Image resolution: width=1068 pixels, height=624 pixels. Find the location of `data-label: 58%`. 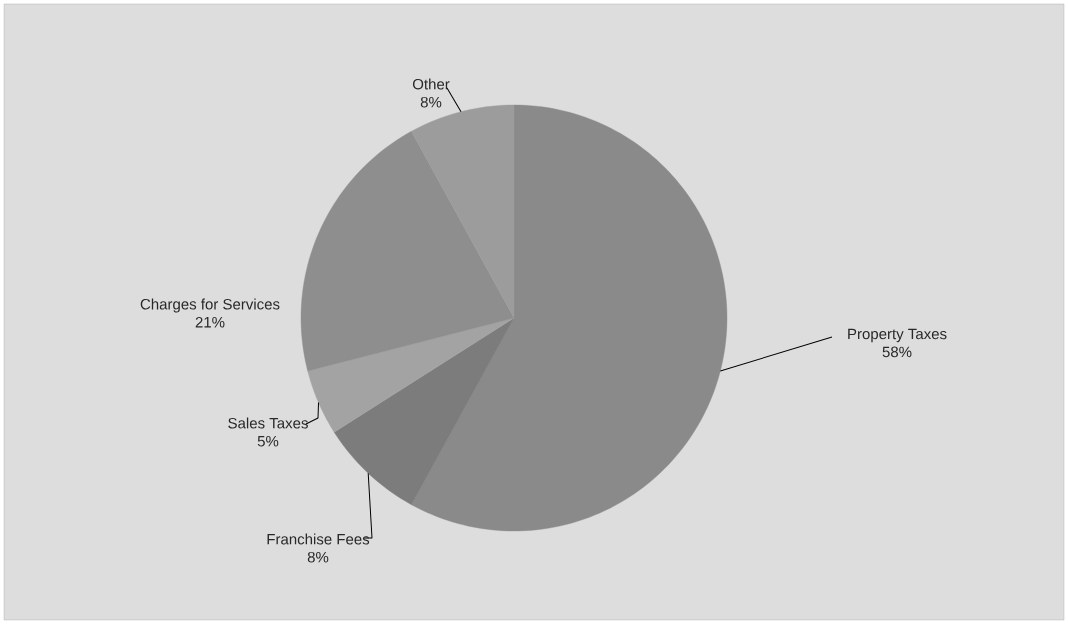

data-label: 58% is located at coordinates (897, 352).